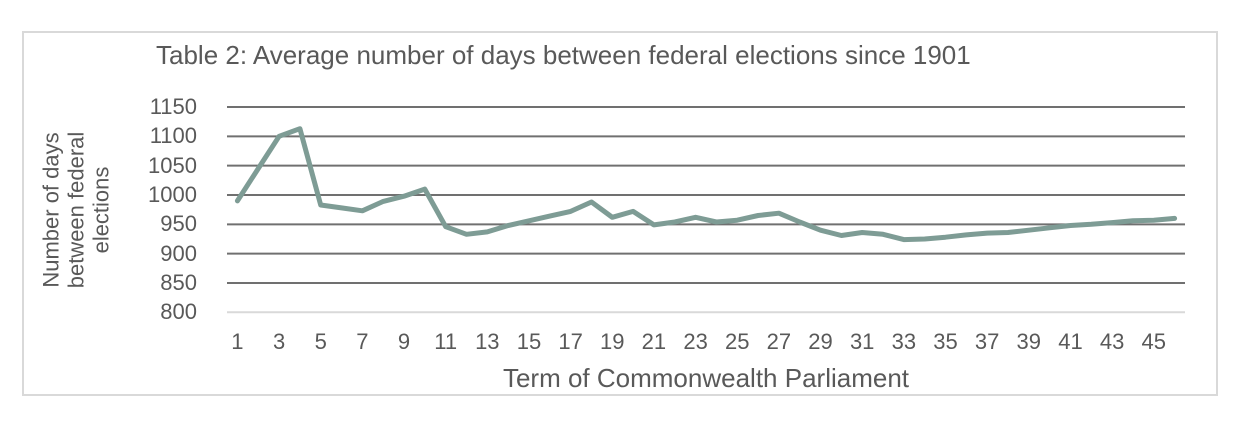 The height and width of the screenshot is (442, 1240). Describe the element at coordinates (695, 341) in the screenshot. I see `x-tick-label: 23` at that location.